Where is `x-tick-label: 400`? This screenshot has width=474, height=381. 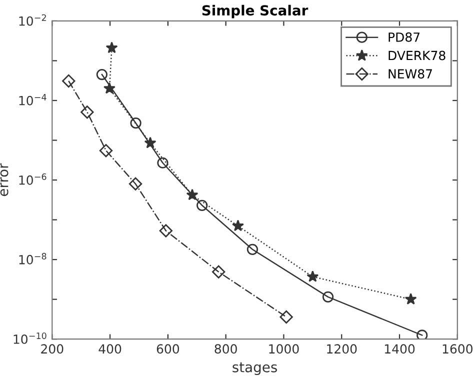
x-tick-label: 400 is located at coordinates (110, 349).